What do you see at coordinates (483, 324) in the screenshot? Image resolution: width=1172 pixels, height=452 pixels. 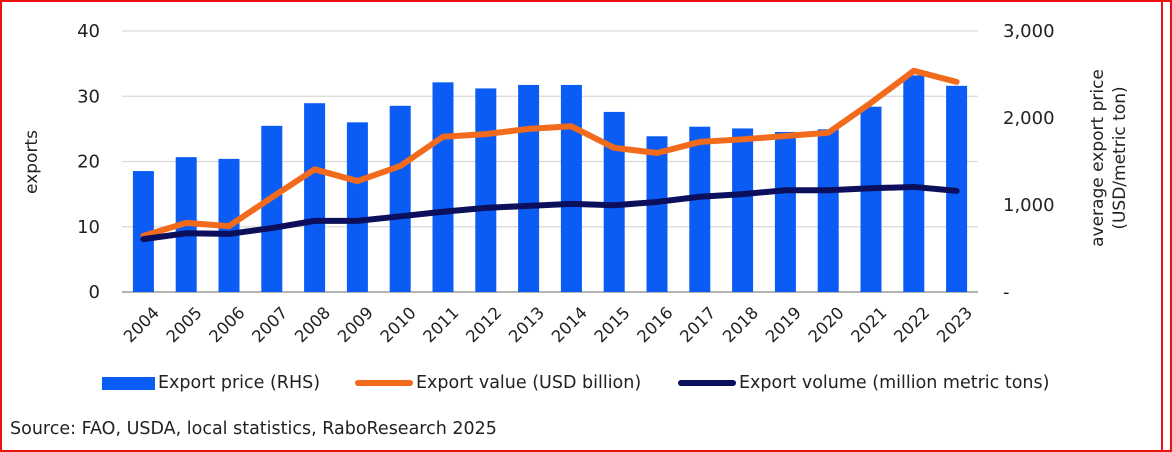 I see `x-tick-label: 2012` at bounding box center [483, 324].